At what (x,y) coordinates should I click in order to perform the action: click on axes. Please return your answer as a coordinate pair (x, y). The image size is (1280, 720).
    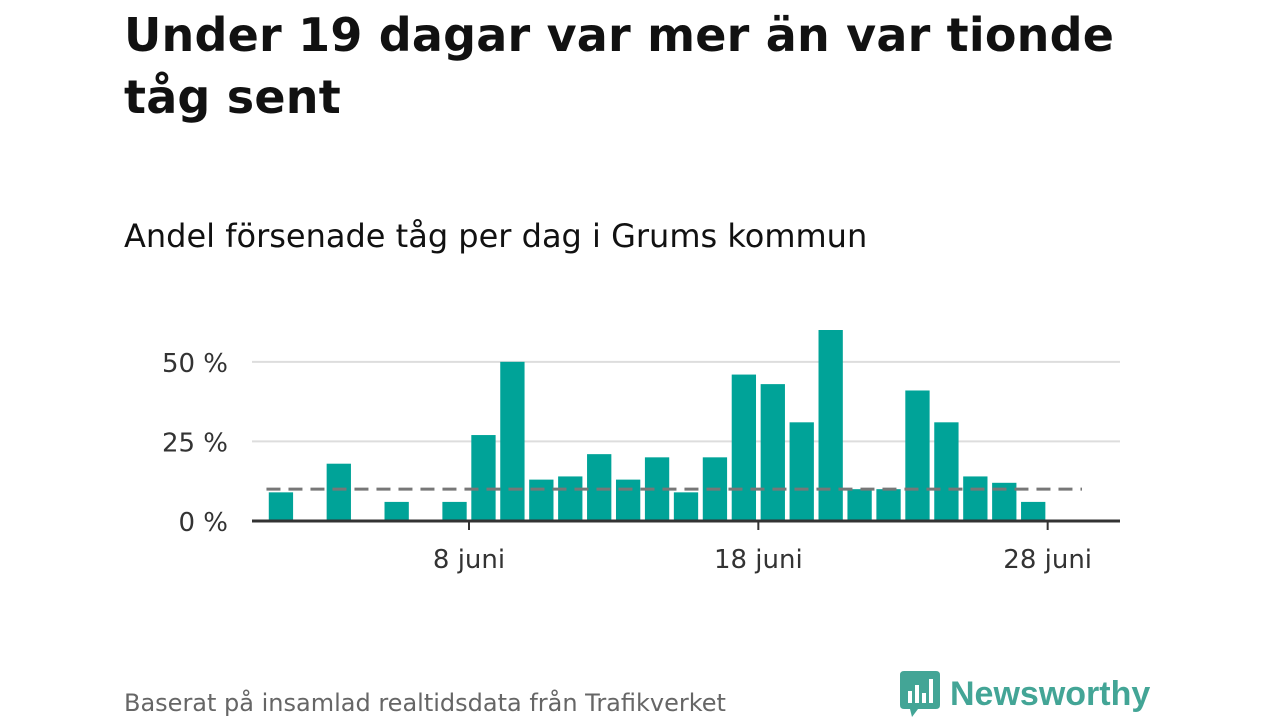
    Looking at the image, I should click on (686, 524).